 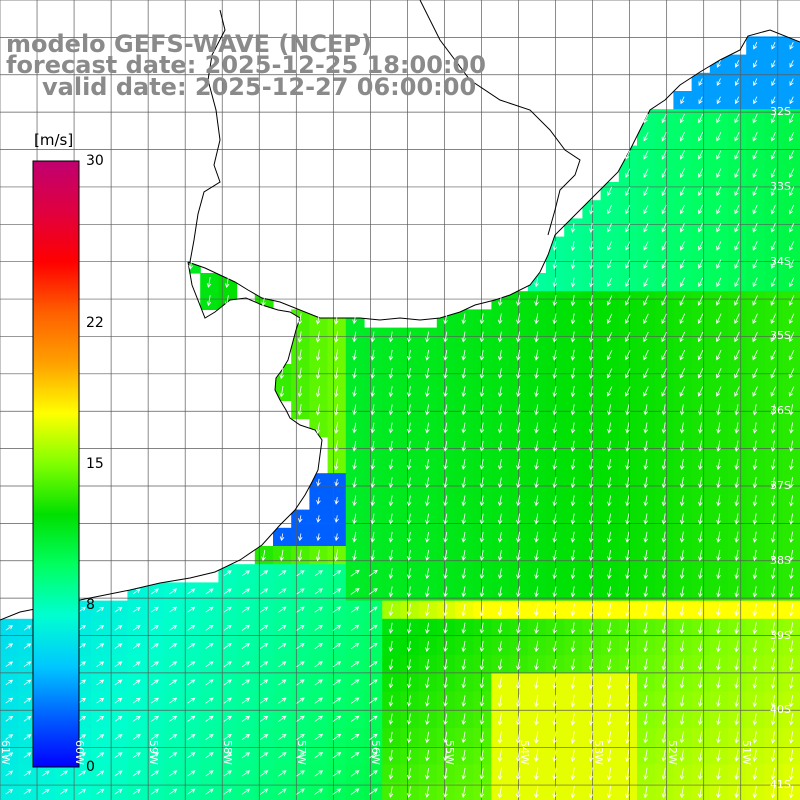 I want to click on longitude-label: 51W, so click(x=746, y=752).